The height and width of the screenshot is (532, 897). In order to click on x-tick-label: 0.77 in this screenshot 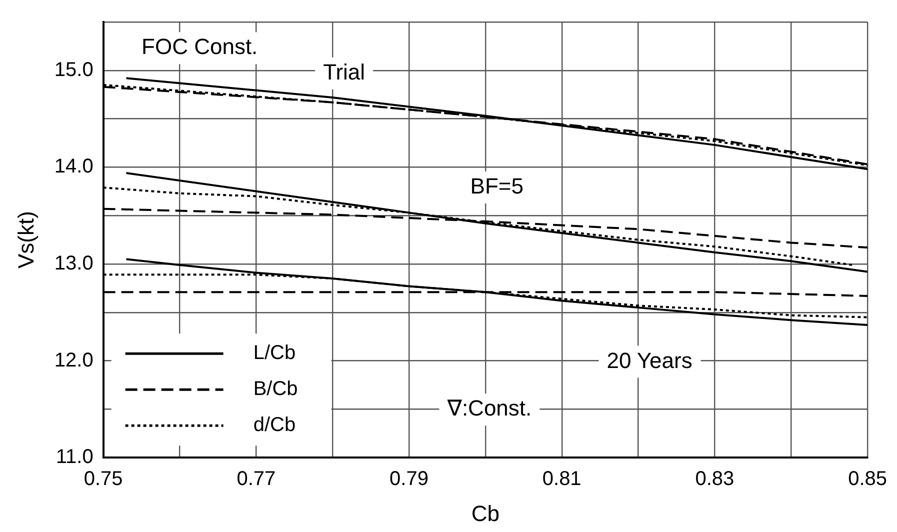, I will do `click(256, 479)`.